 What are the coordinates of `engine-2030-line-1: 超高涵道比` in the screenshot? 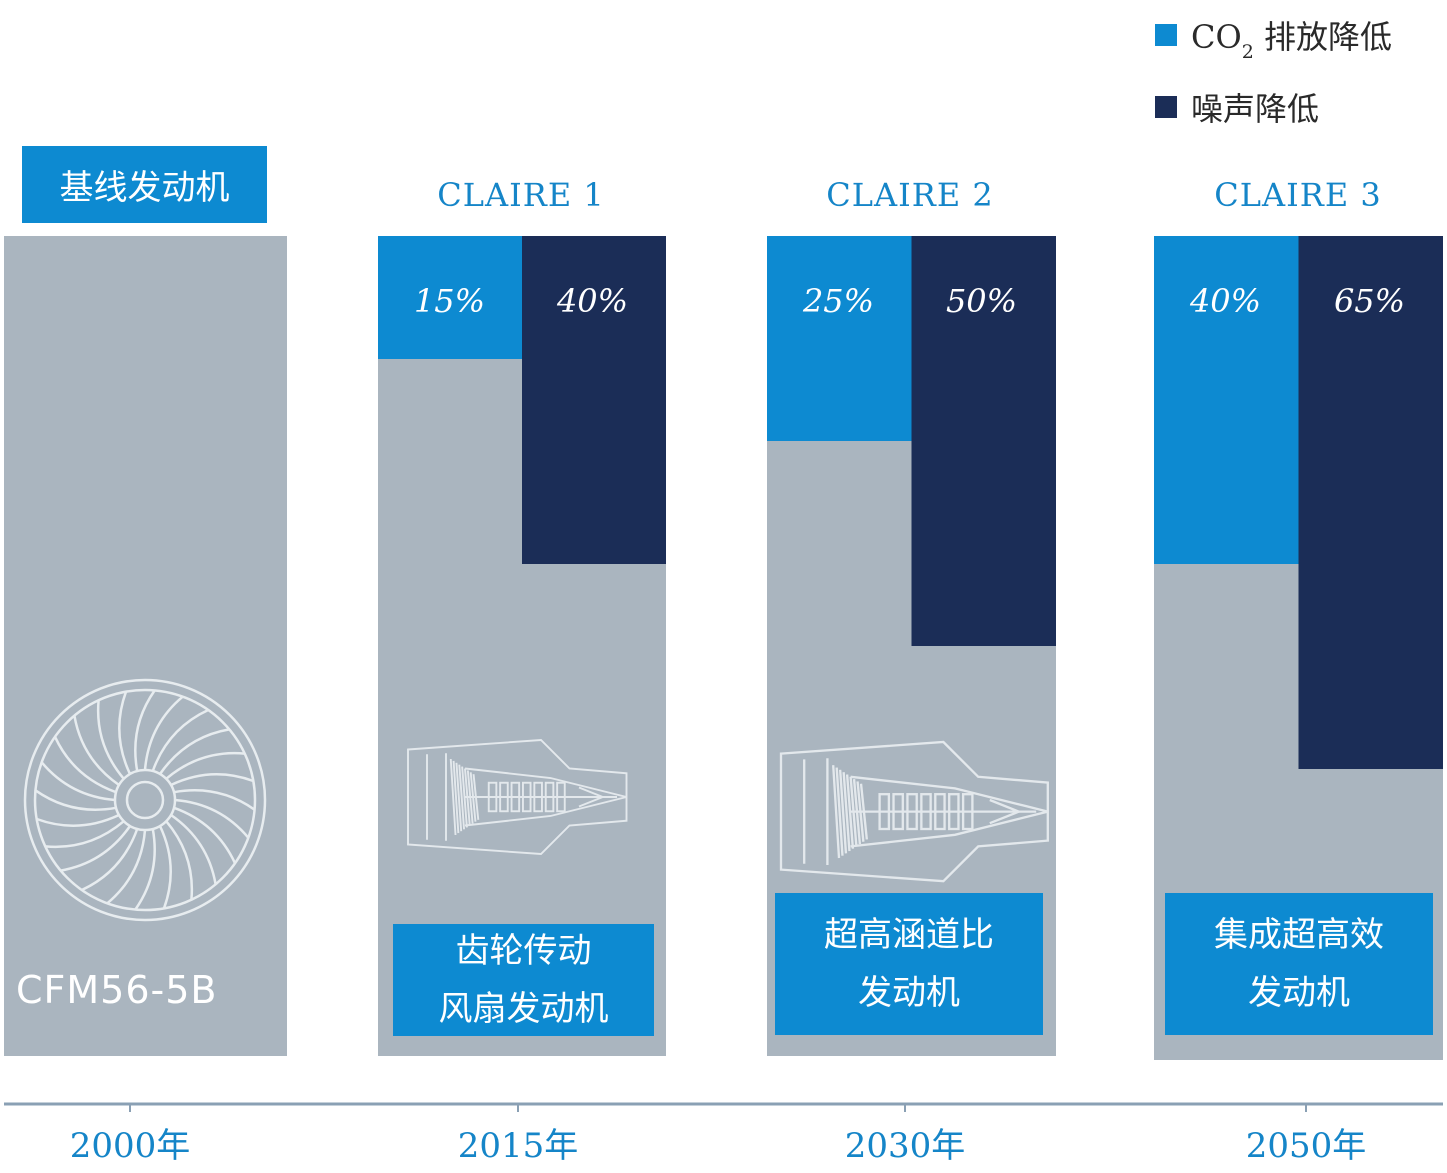 It's located at (909, 935).